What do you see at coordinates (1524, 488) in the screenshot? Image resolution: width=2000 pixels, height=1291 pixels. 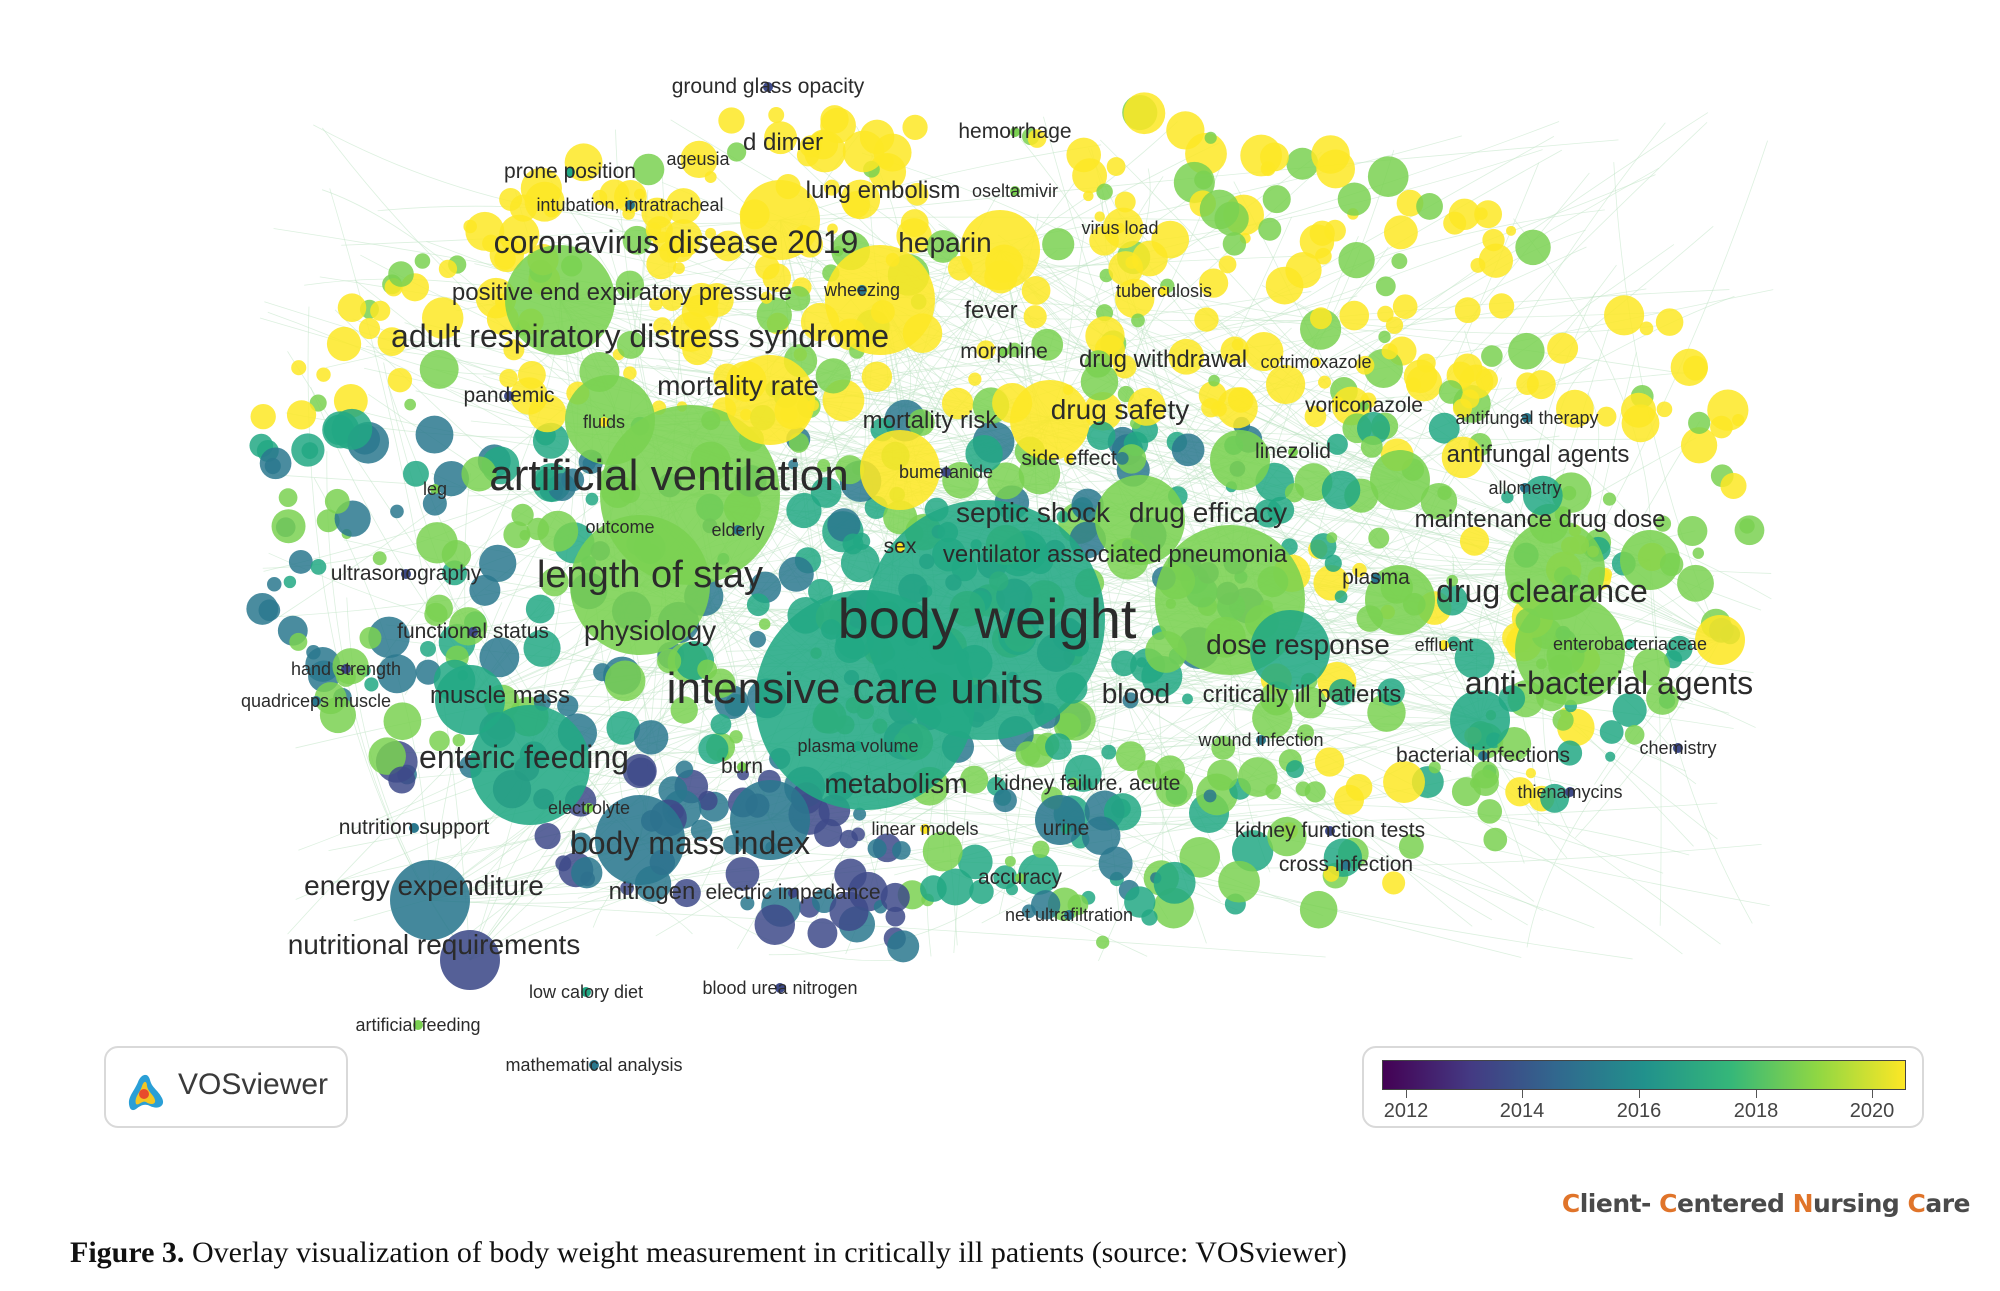 I see `term-label: allometry` at bounding box center [1524, 488].